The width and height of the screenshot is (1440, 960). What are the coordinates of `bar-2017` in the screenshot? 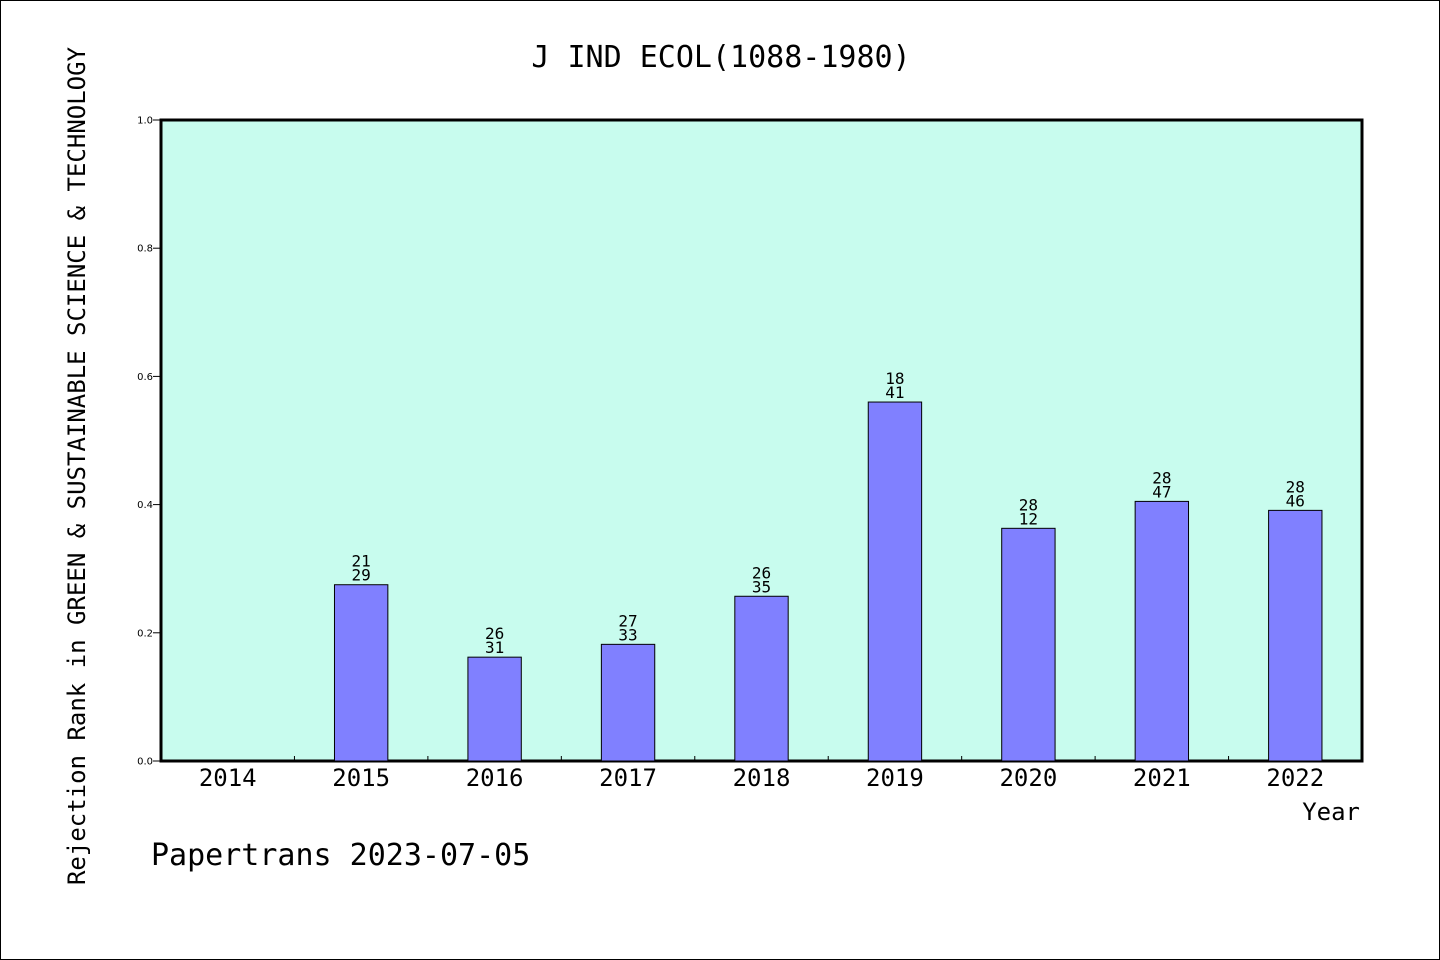 It's located at (628, 702).